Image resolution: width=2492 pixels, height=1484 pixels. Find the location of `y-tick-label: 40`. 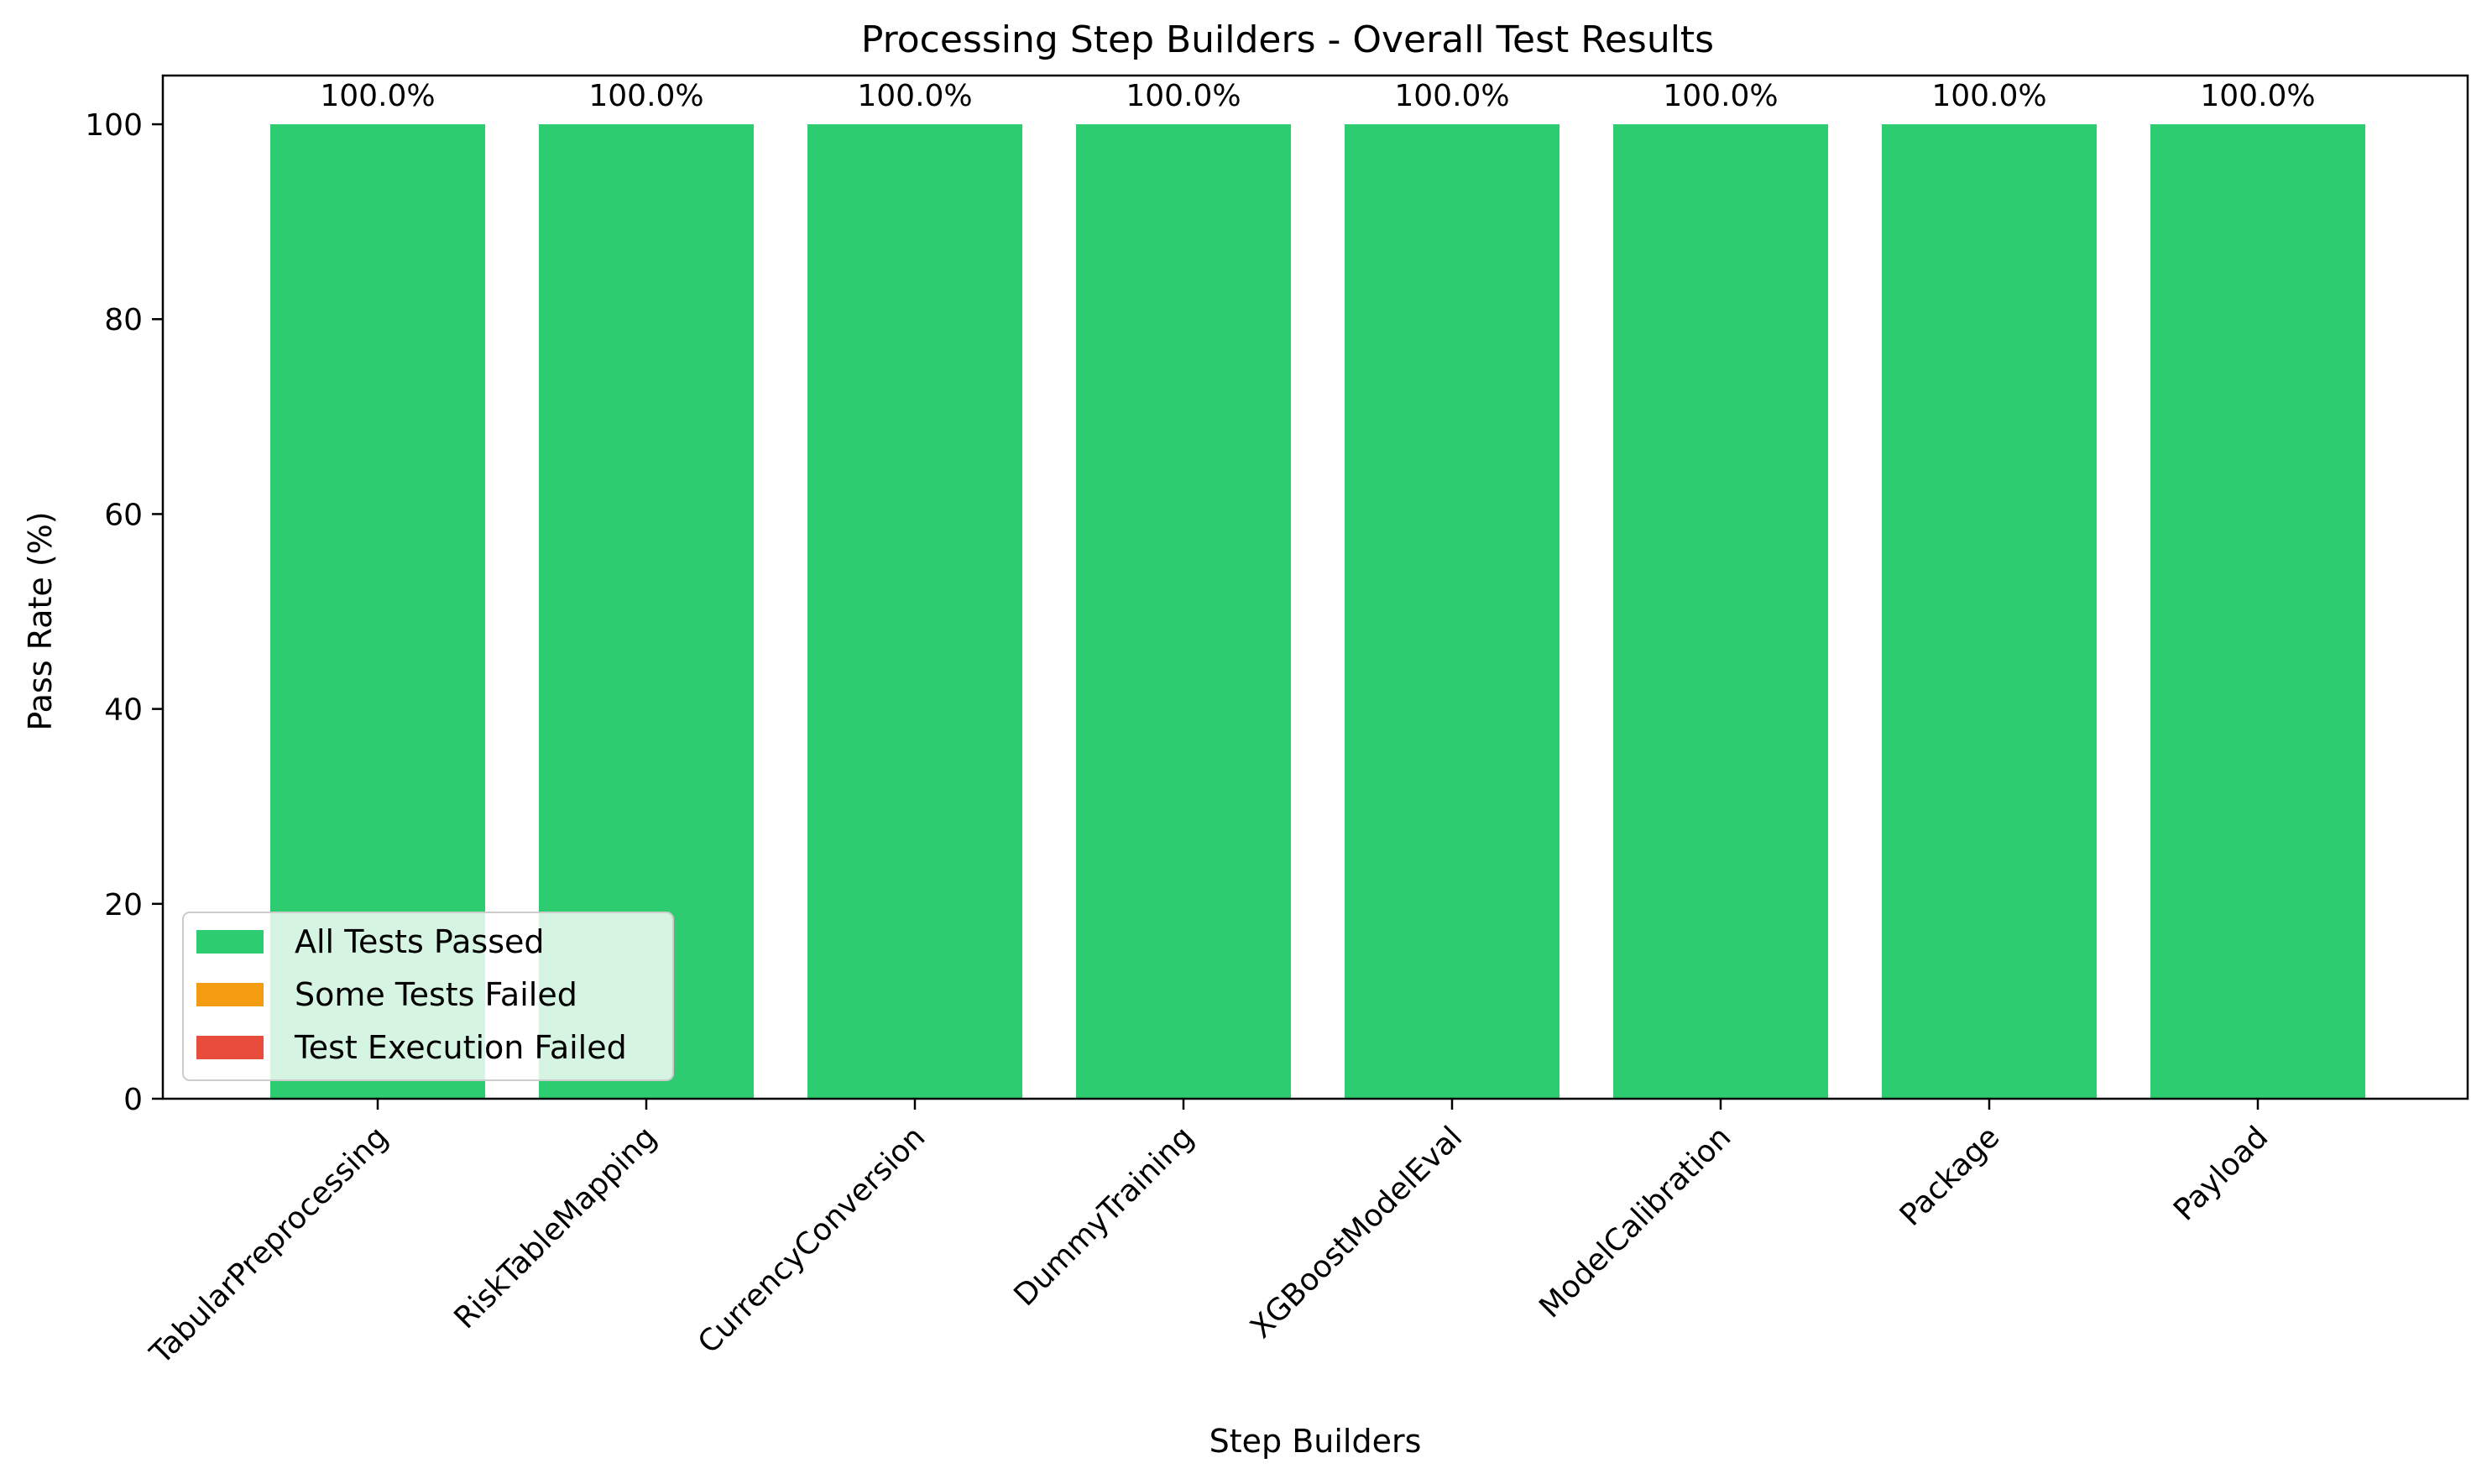

y-tick-label: 40 is located at coordinates (123, 710).